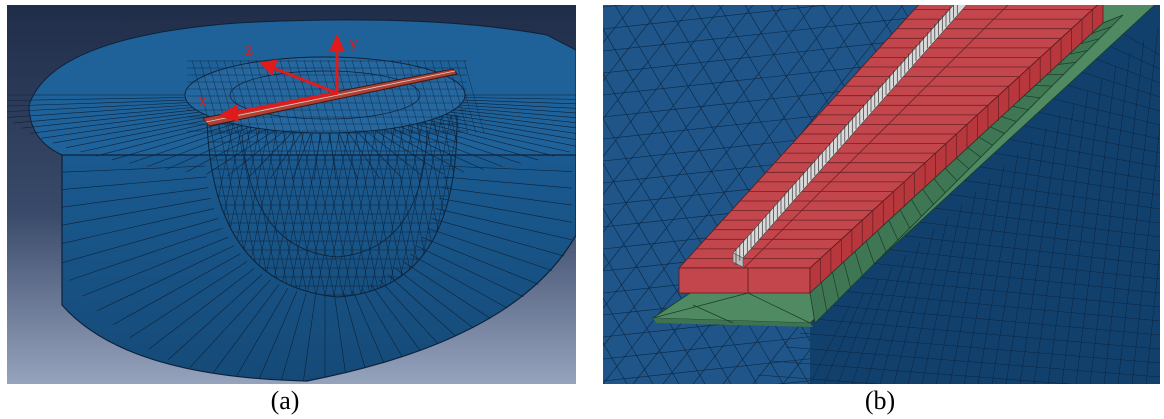  What do you see at coordinates (281, 77) in the screenshot?
I see `axis-triad` at bounding box center [281, 77].